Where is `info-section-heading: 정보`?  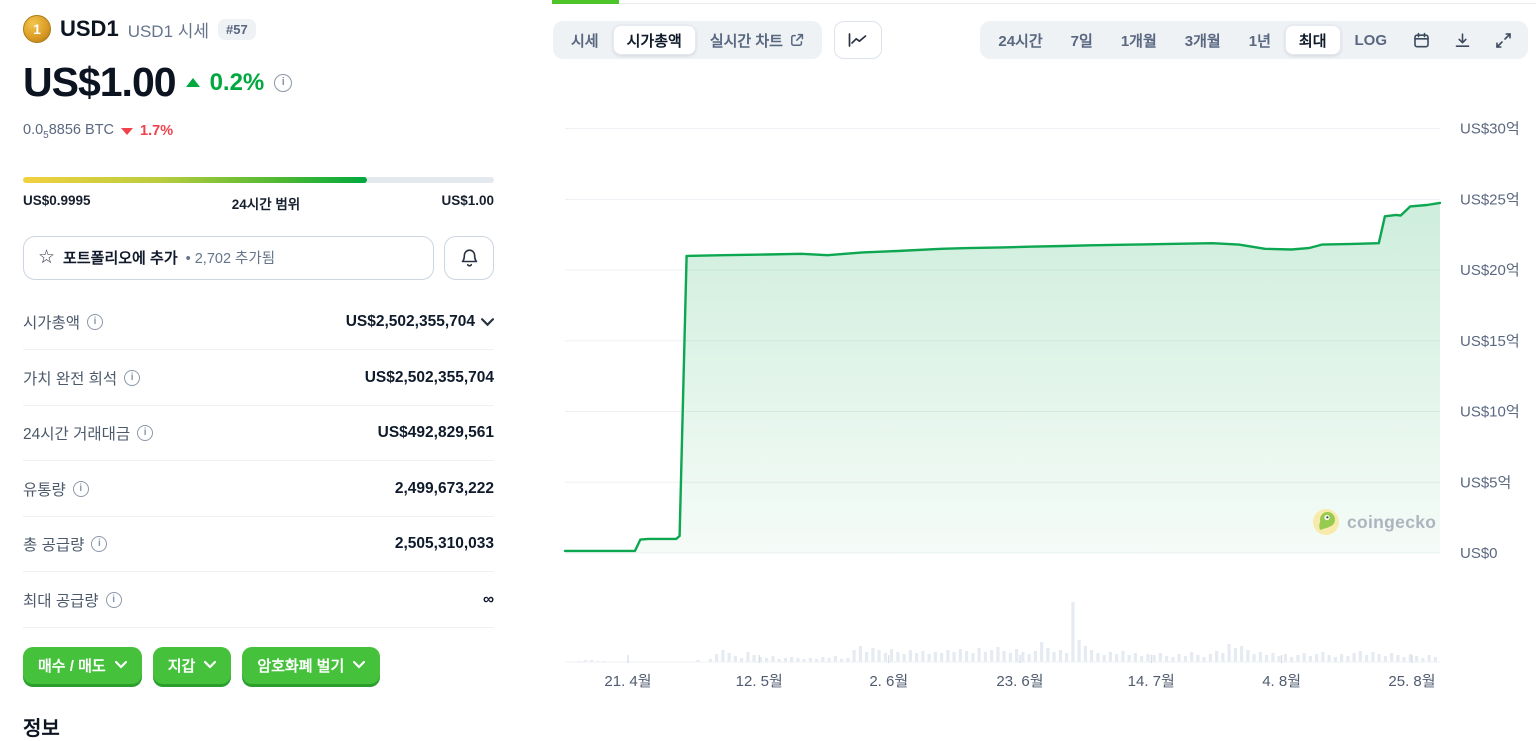 info-section-heading: 정보 is located at coordinates (41, 728).